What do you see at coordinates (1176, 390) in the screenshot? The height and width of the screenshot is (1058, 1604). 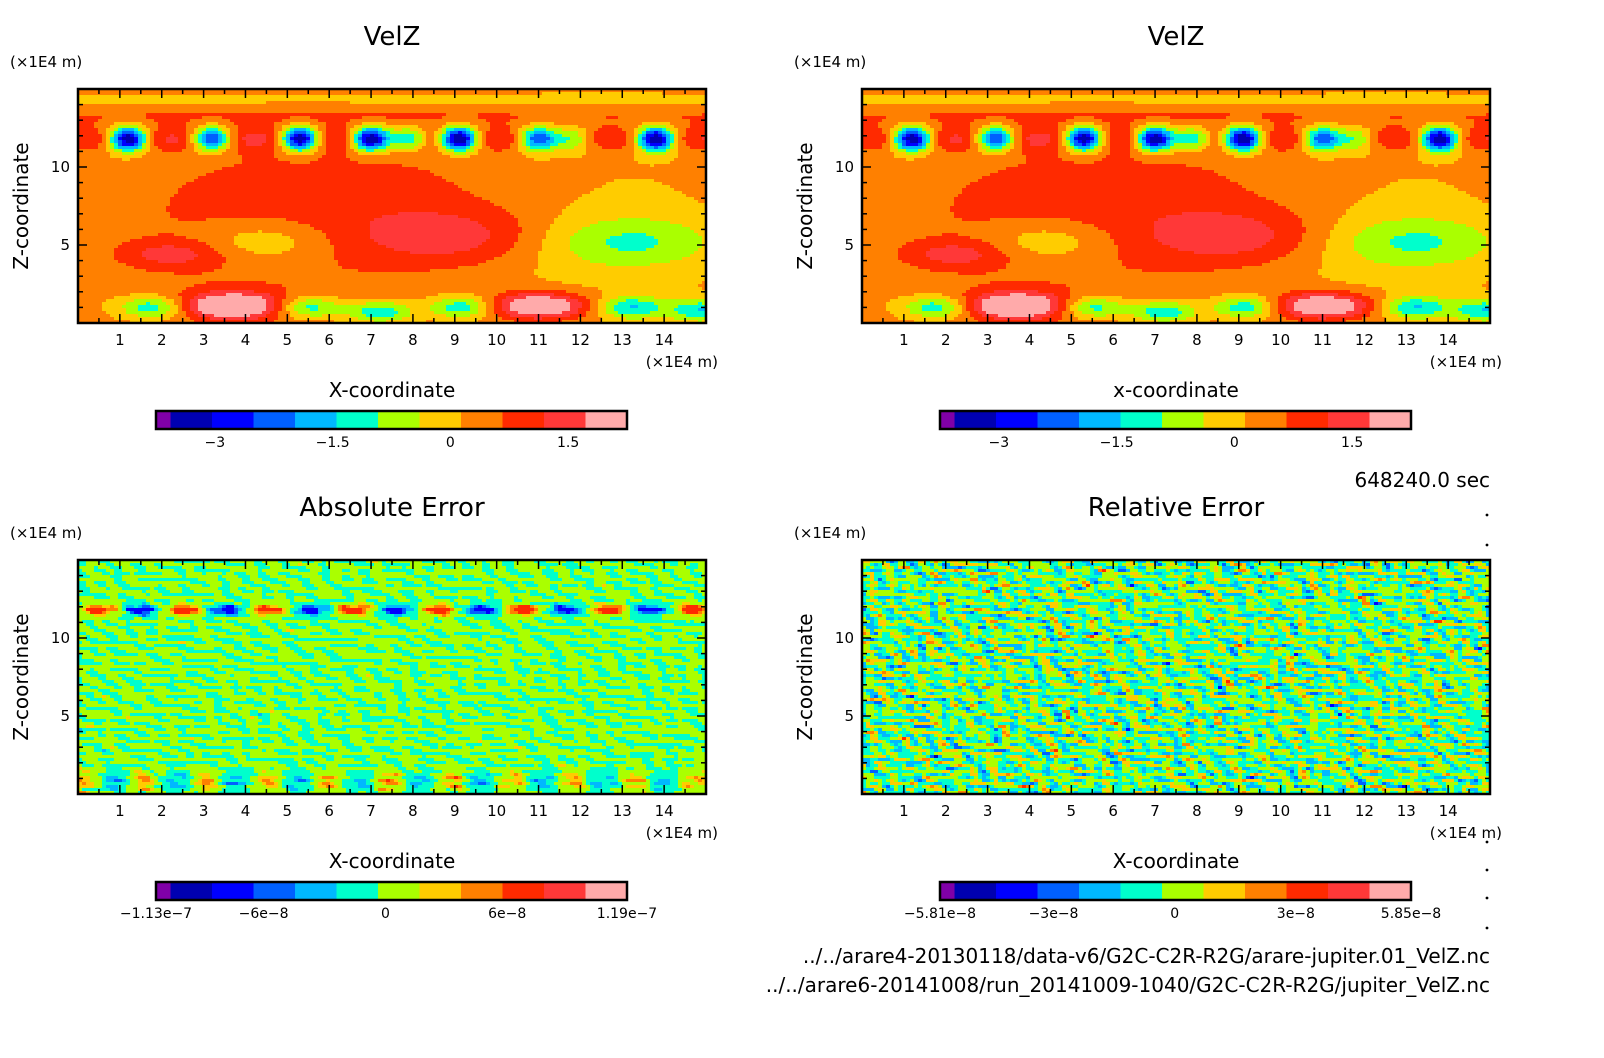 I see `x-axis-label: x-coordinate` at bounding box center [1176, 390].